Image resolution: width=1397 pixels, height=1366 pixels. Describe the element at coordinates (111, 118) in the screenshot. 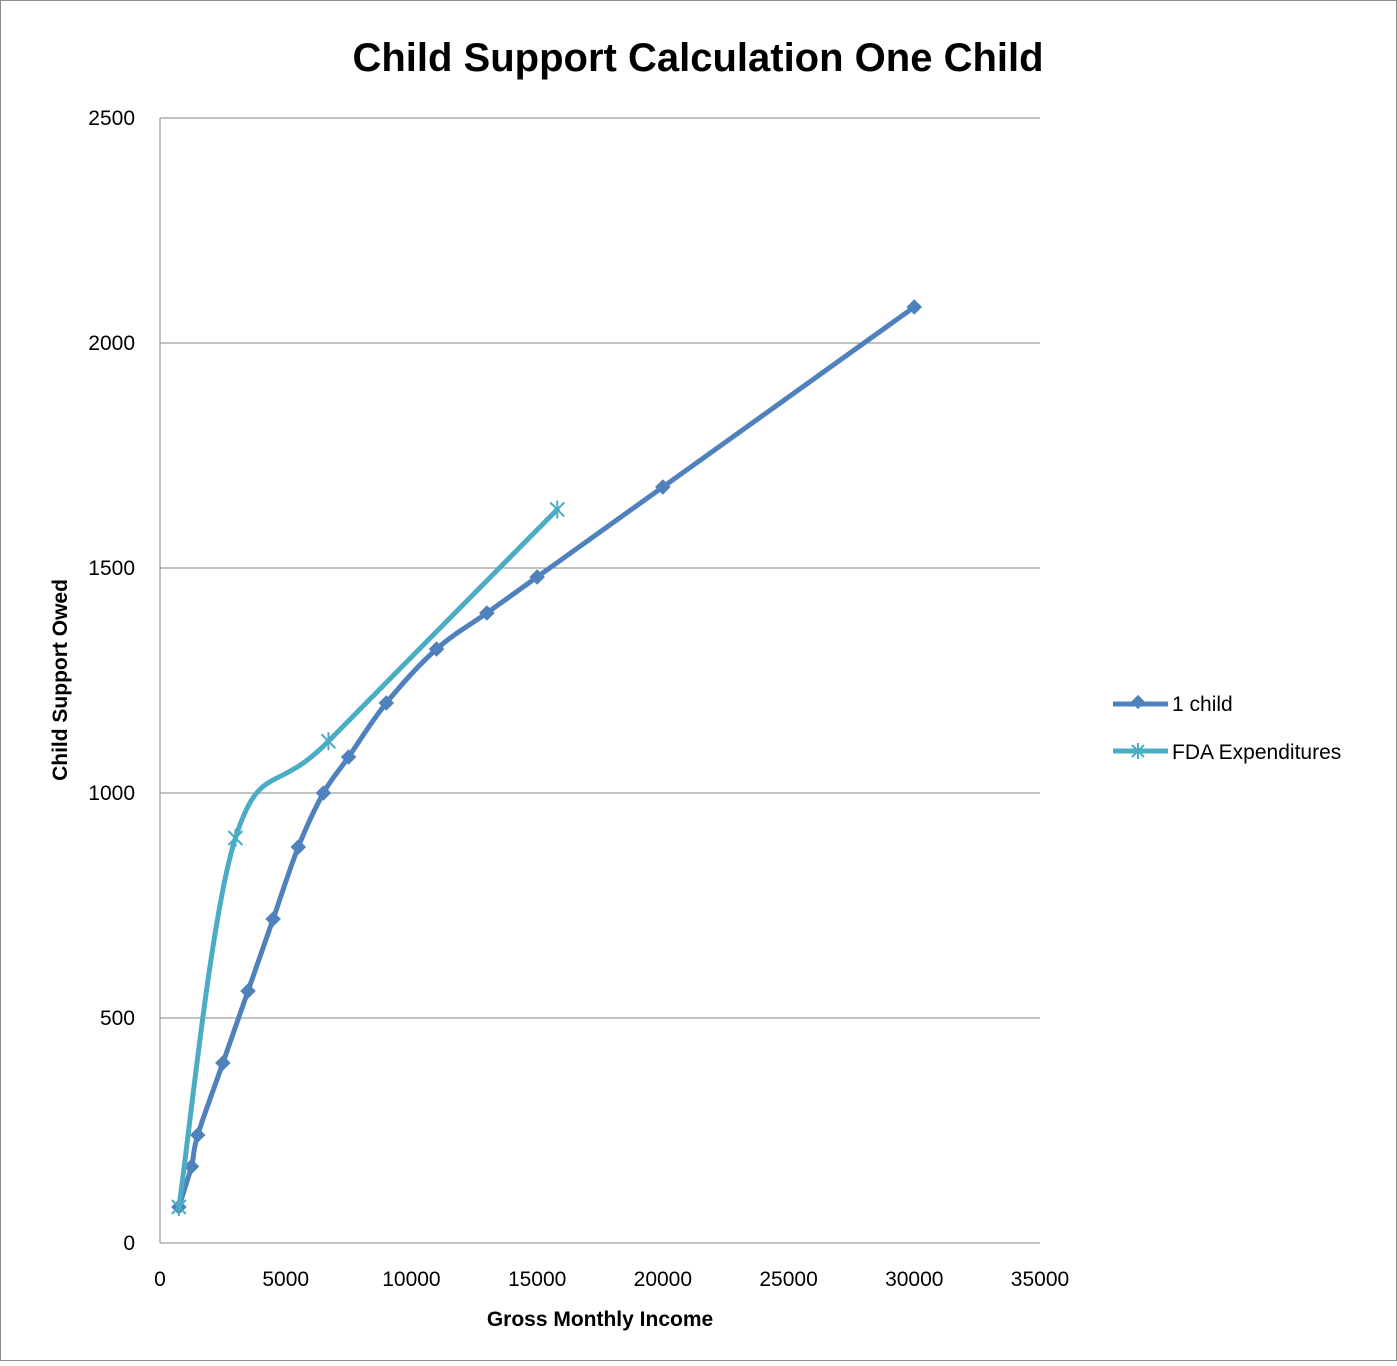

I see `y-tick-label: 2500` at that location.